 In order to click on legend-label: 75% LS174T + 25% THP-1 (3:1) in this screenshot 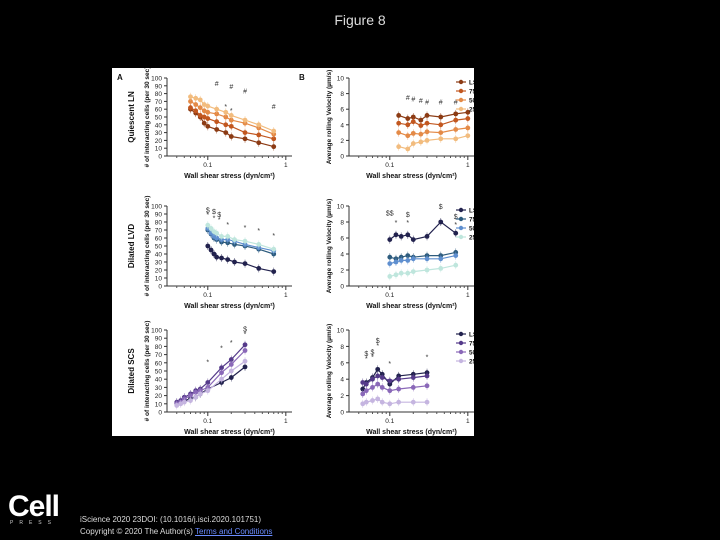, I will do `click(471, 344)`.